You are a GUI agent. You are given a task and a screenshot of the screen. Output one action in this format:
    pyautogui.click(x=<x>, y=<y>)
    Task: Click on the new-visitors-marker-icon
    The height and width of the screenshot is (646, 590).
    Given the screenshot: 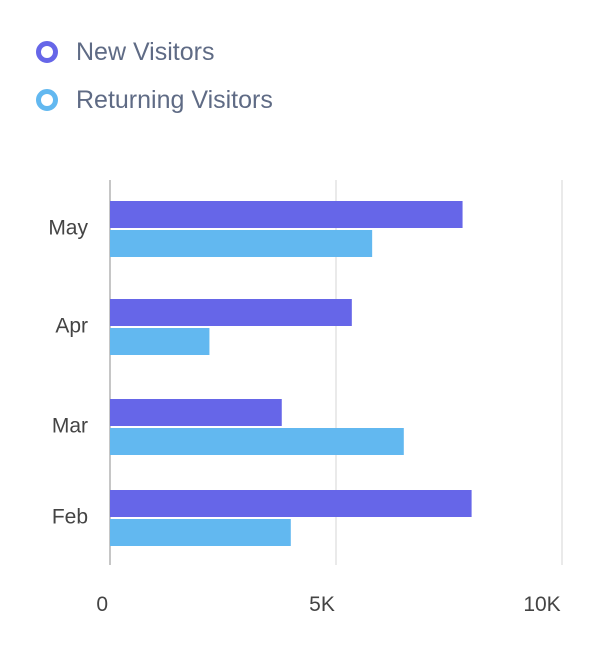 What is the action you would take?
    pyautogui.click(x=47, y=52)
    